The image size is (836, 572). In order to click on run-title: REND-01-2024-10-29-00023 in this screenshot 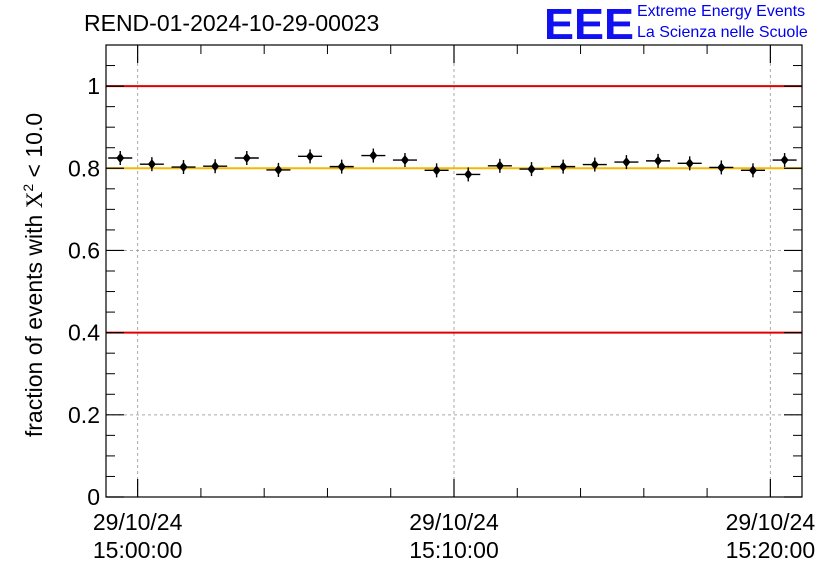, I will do `click(232, 23)`.